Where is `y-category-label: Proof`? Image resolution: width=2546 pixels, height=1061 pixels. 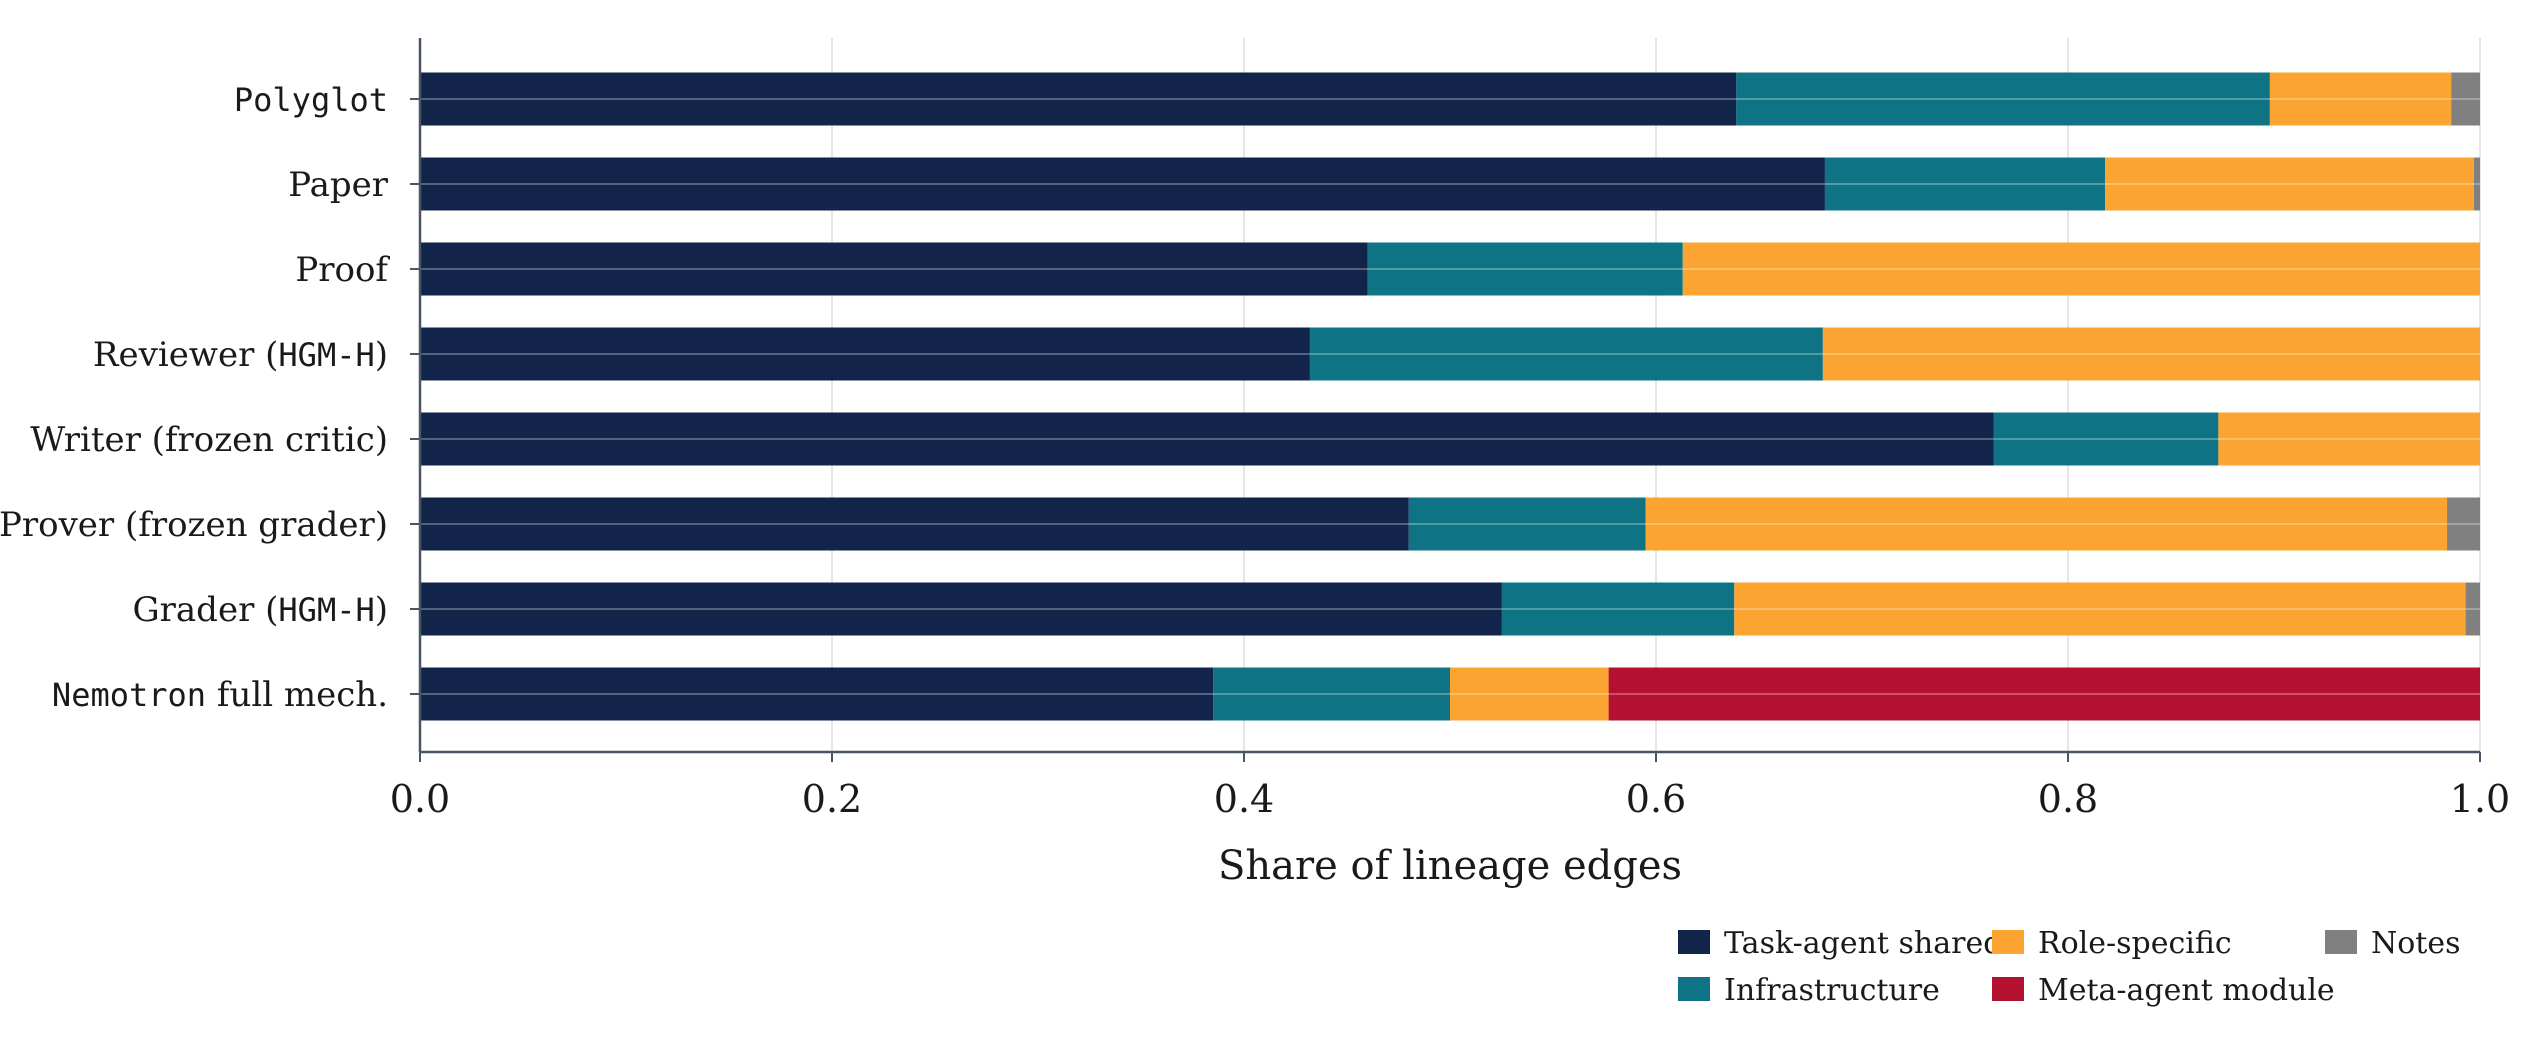
y-category-label: Proof is located at coordinates (342, 270).